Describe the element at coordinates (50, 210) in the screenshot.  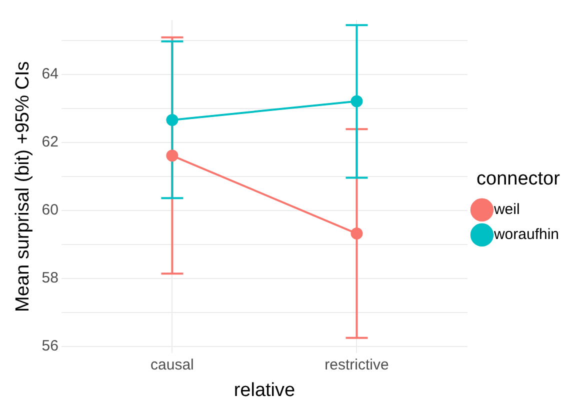
I see `y-tick-label: 60` at that location.